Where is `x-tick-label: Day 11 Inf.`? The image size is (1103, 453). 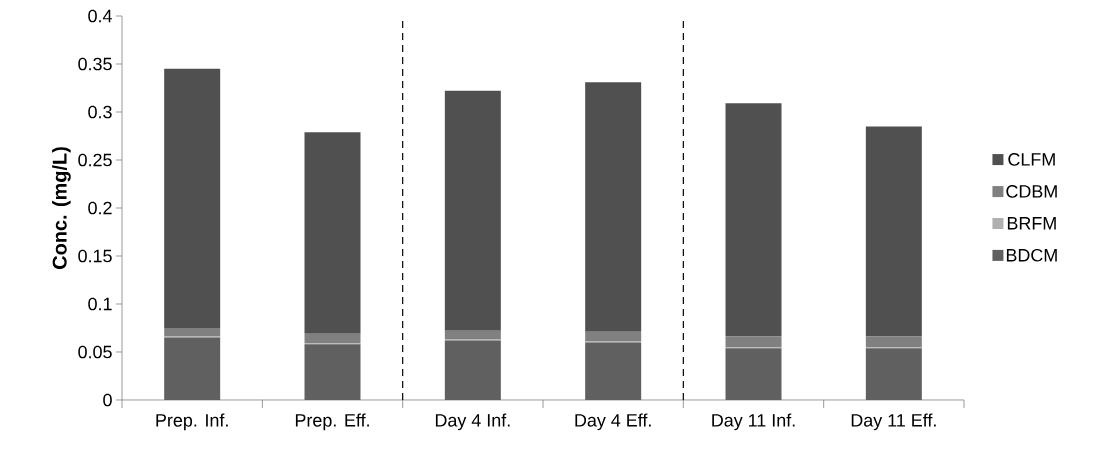
x-tick-label: Day 11 Inf. is located at coordinates (753, 422).